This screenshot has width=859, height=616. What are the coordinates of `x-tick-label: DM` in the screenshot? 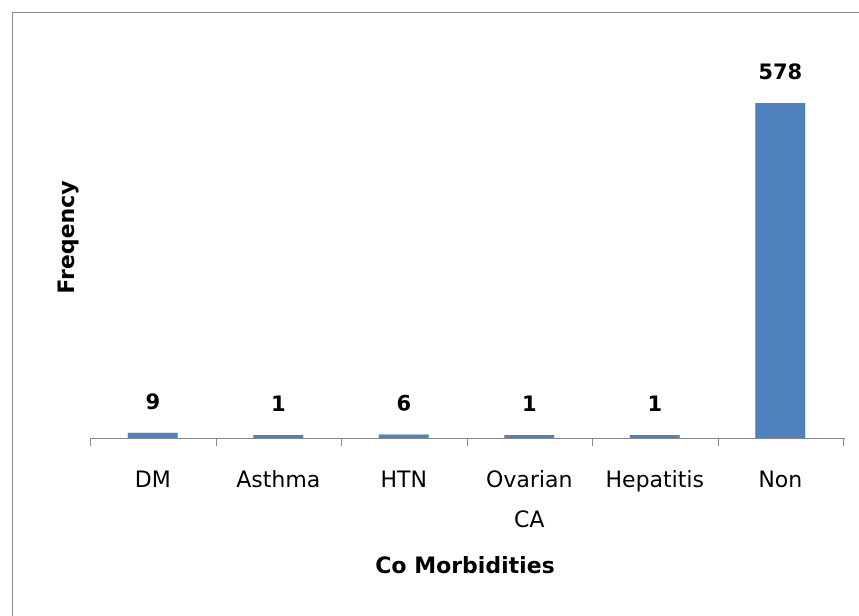 It's located at (153, 480).